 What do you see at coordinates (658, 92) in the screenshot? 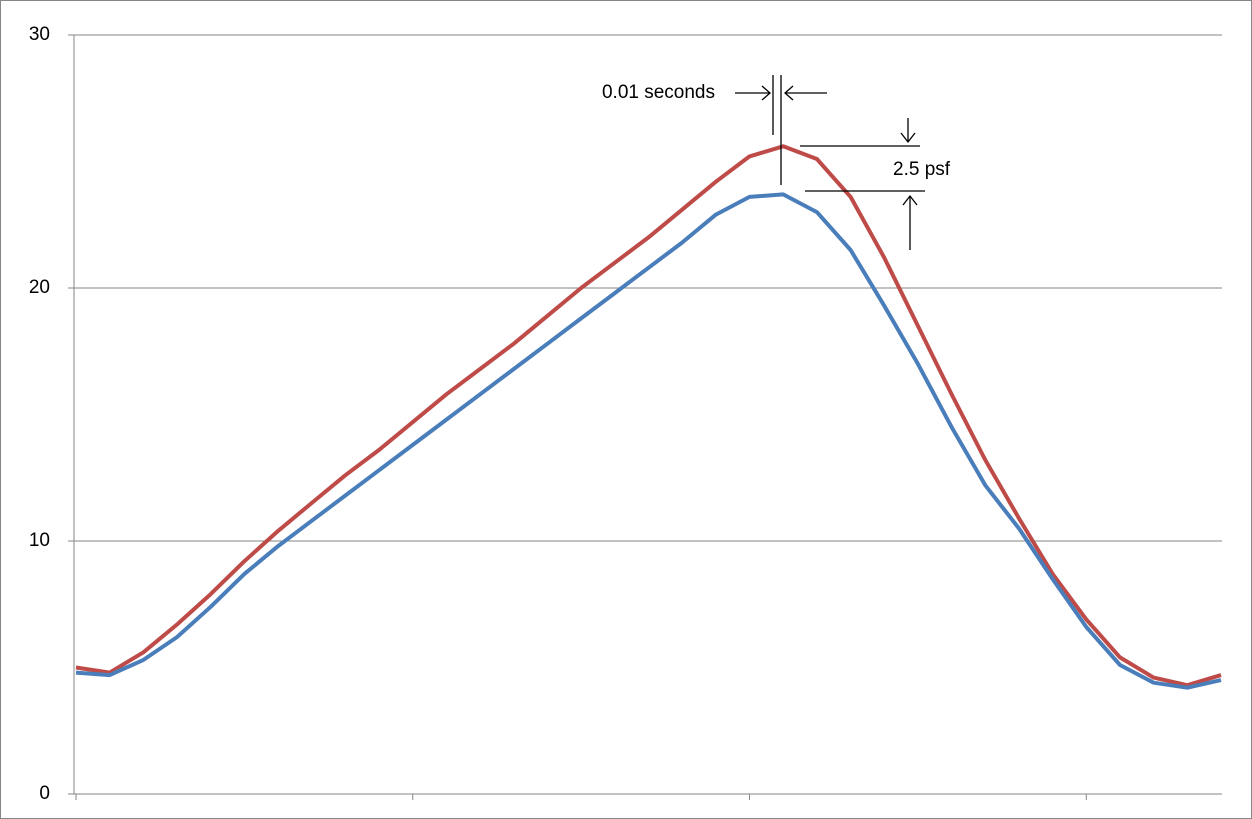
I see `annotation: 0.01 seconds` at bounding box center [658, 92].